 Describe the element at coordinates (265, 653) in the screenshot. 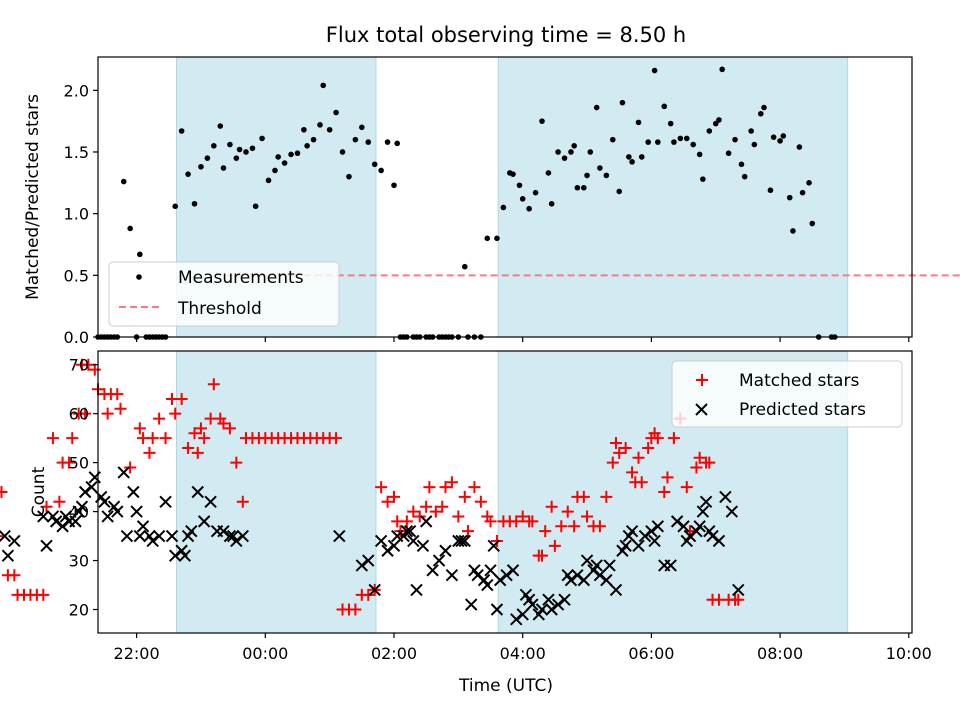

I see `x-tick-label: 00:00` at that location.